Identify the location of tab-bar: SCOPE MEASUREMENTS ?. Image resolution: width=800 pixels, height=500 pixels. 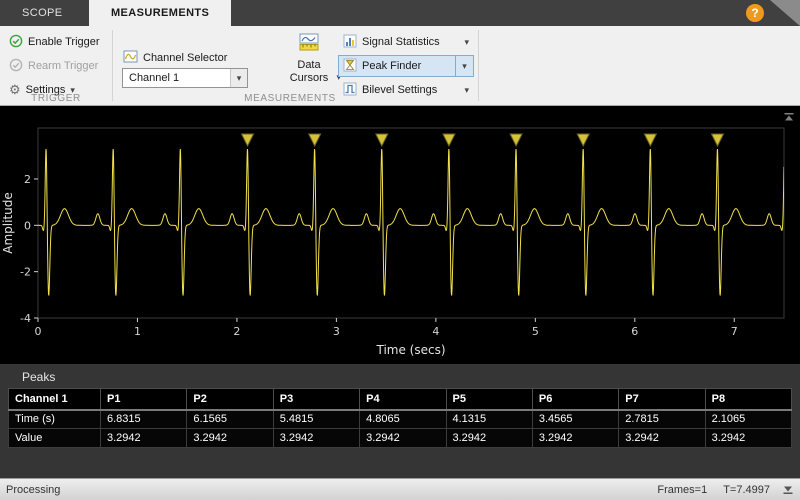
(400, 13).